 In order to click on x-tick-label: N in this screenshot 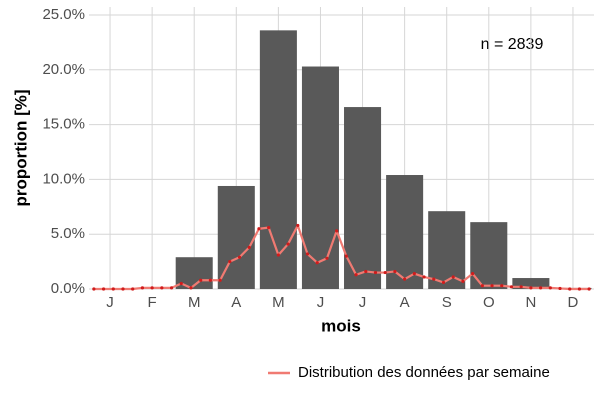, I will do `click(530, 302)`.